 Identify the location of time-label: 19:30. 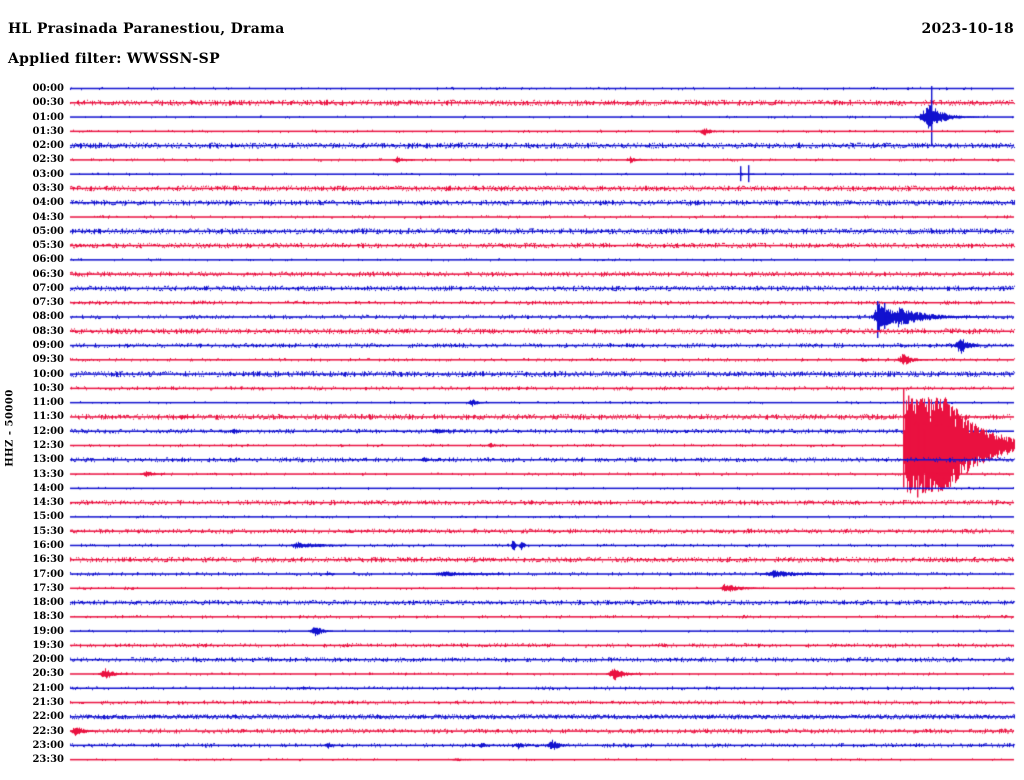
(48, 645).